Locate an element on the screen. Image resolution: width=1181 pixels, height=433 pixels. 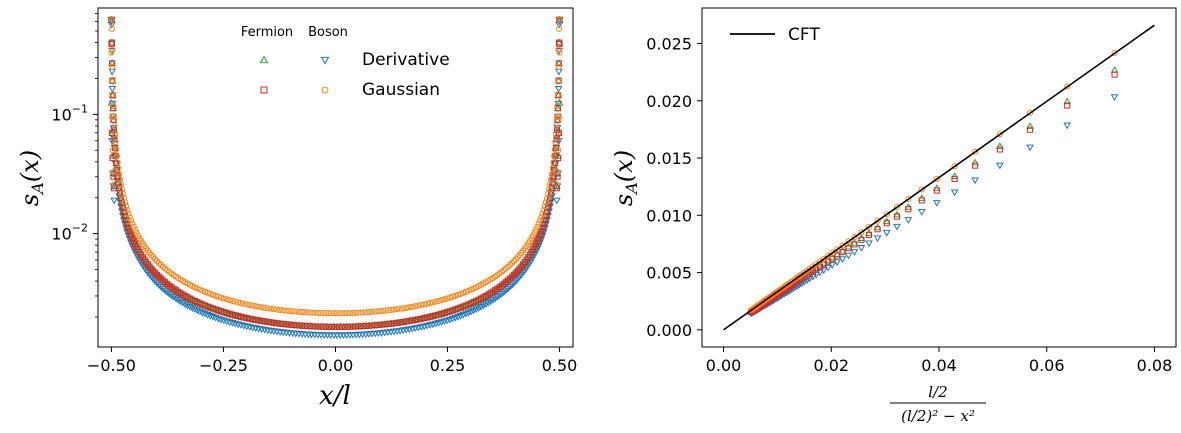
left-y-tick-label: 10⁻² is located at coordinates (69, 233).